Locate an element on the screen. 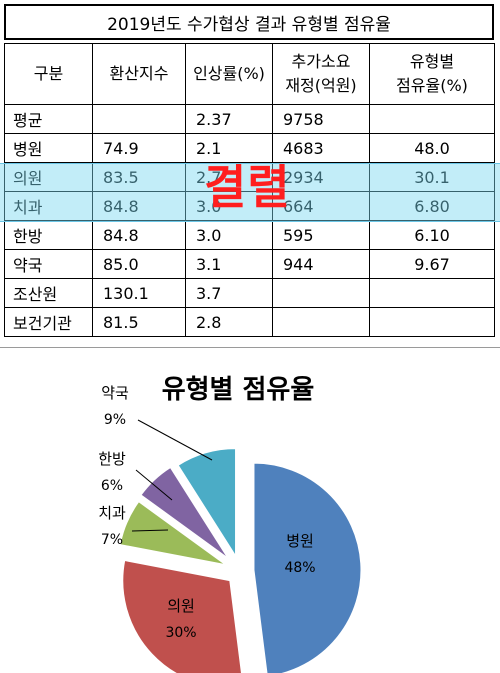  cell-type: 병원 is located at coordinates (48, 148).